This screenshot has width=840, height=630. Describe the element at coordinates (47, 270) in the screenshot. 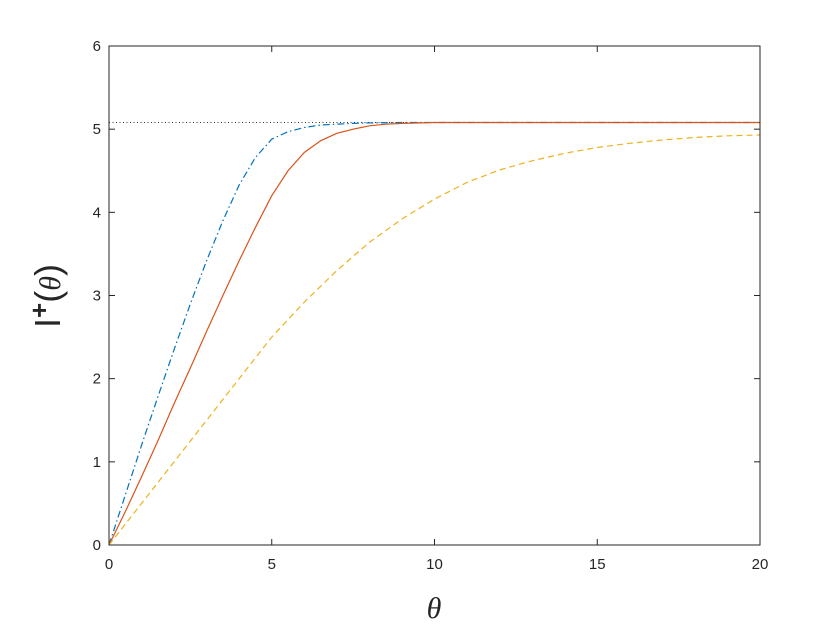

I see `y-axis-label-paren-close: )` at that location.